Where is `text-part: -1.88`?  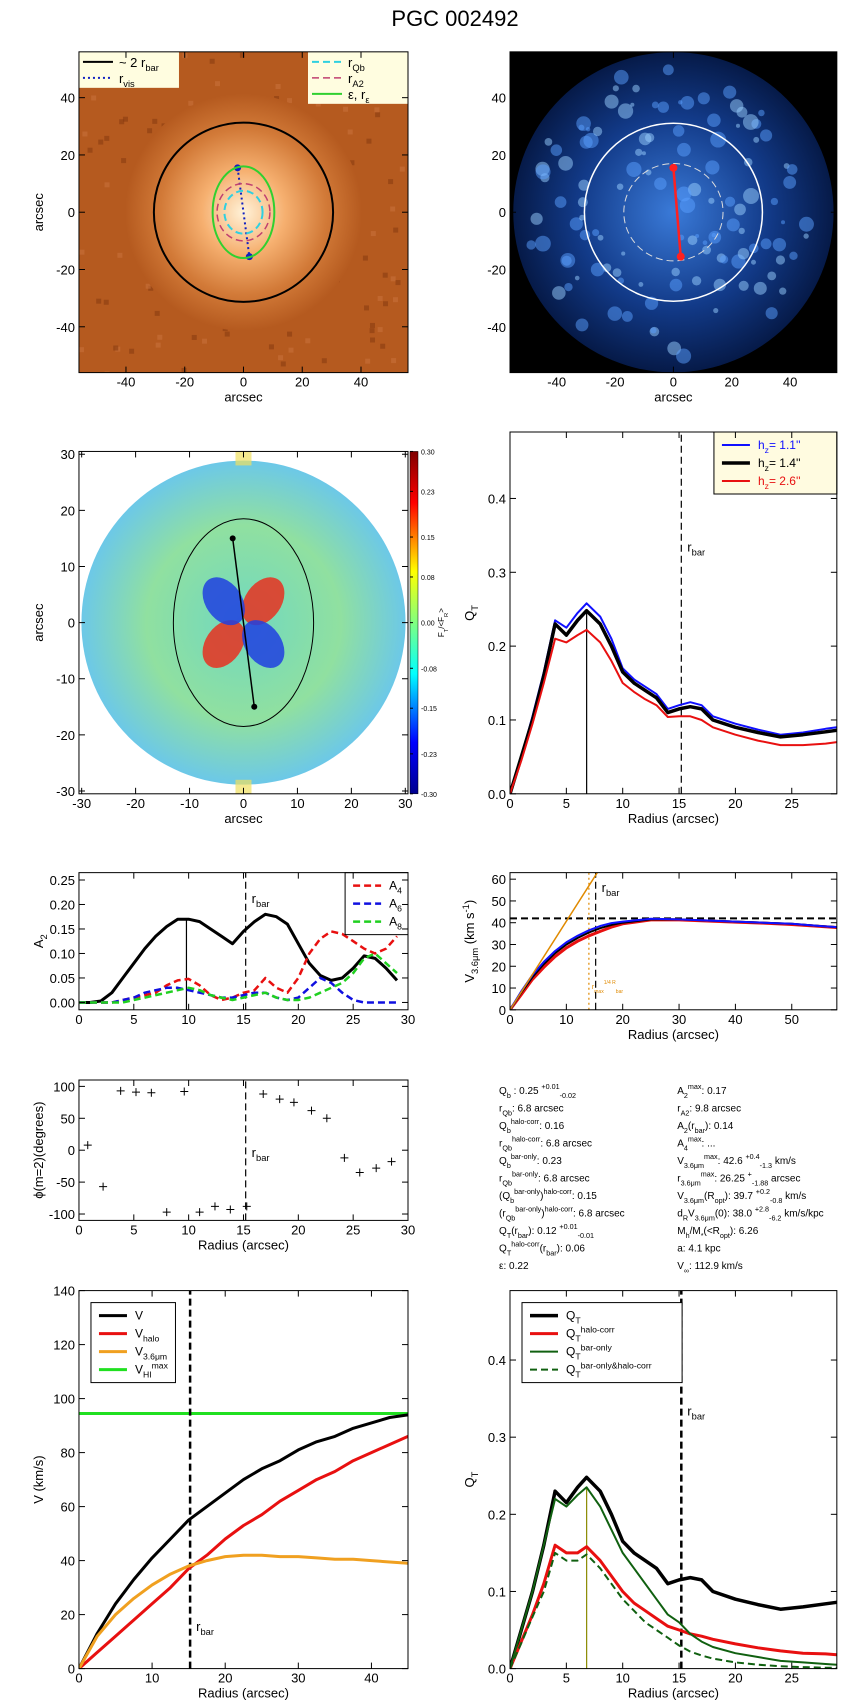 text-part: -1.88 is located at coordinates (760, 1183).